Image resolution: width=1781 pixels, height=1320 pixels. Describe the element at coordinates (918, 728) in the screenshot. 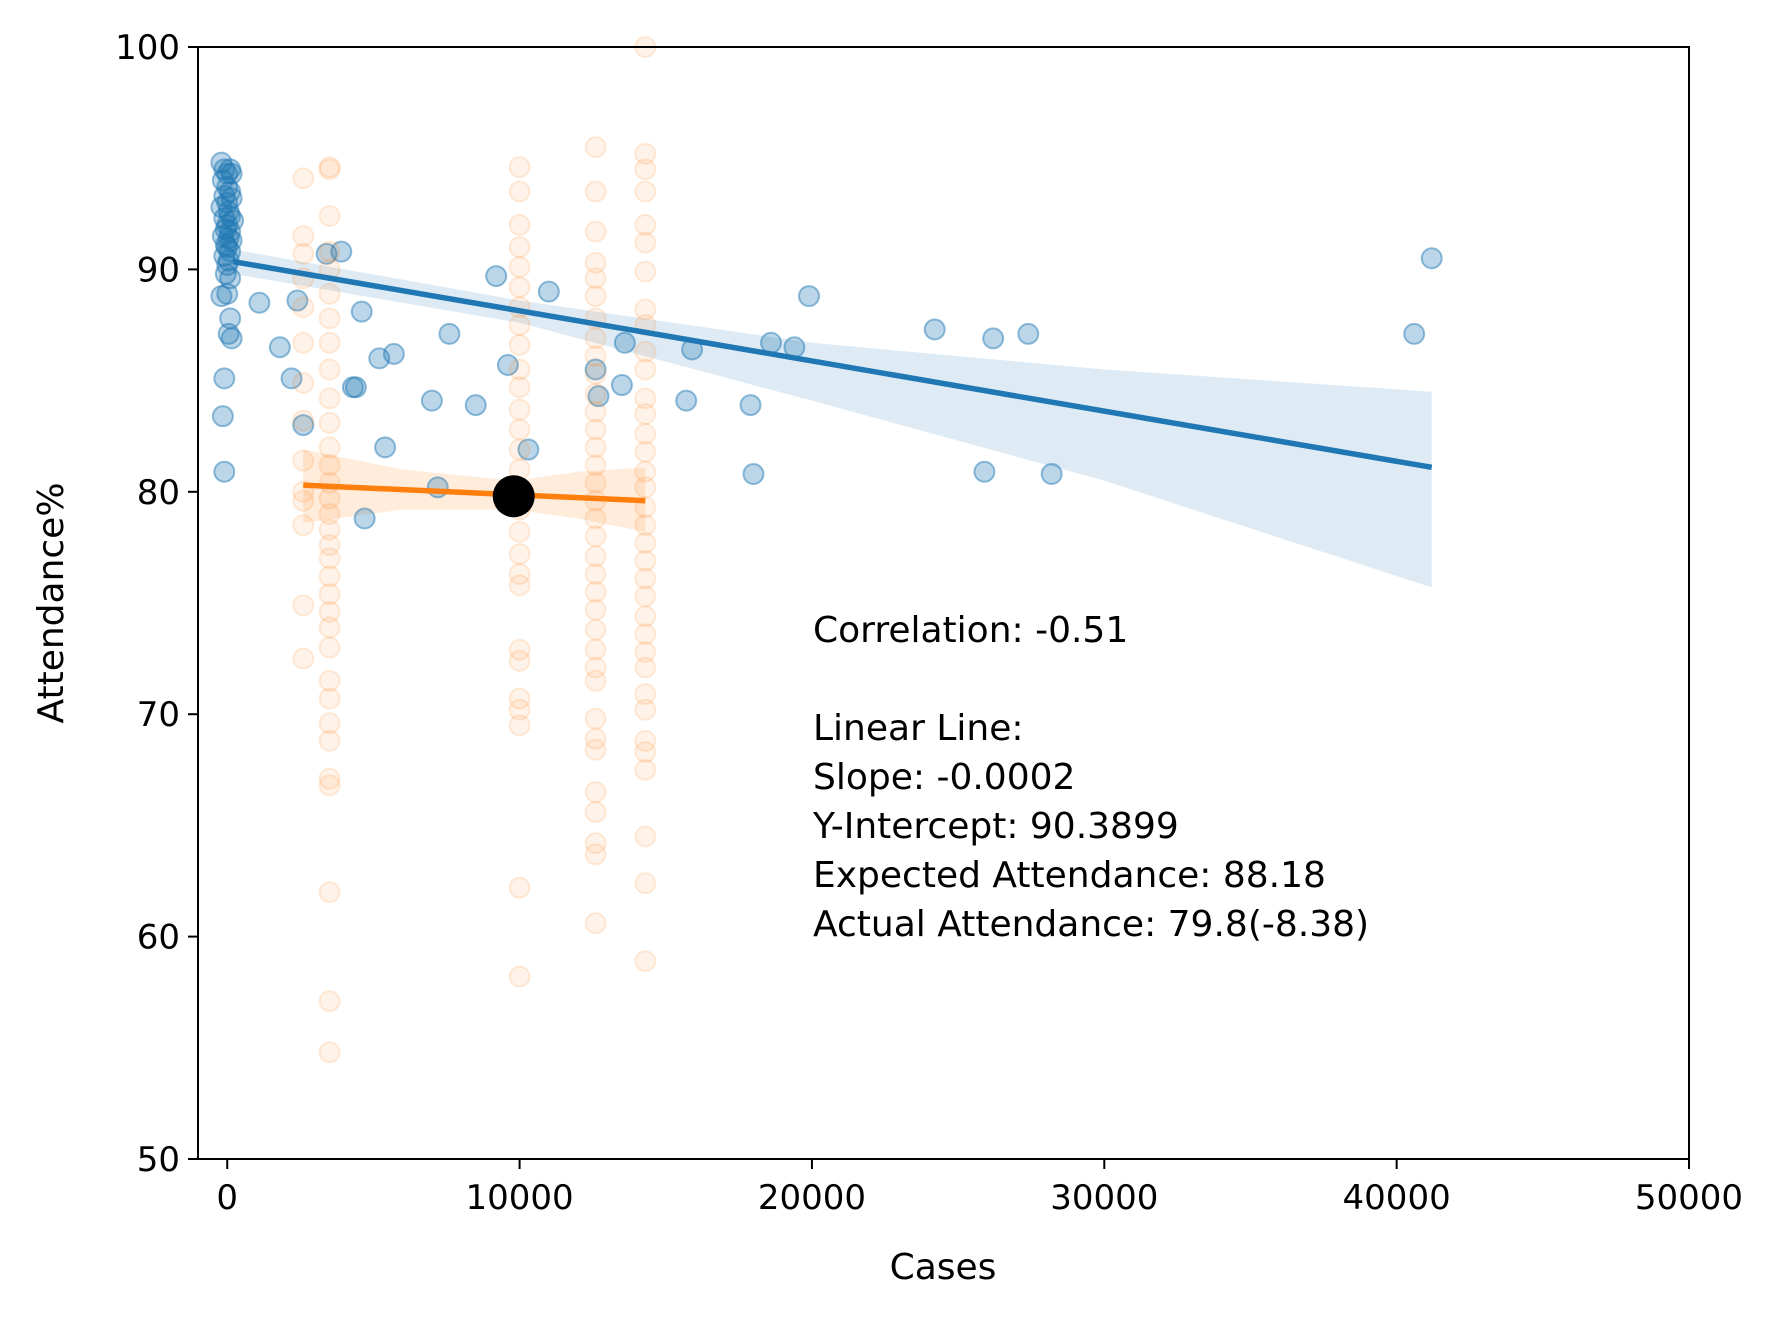

I see `annotation-line: Linear Line:` at that location.